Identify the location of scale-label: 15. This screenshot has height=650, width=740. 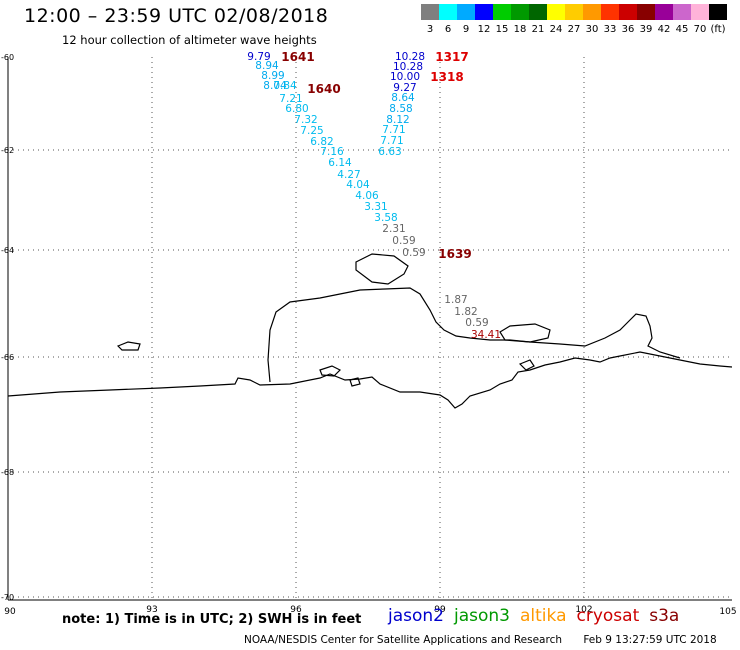
(502, 29).